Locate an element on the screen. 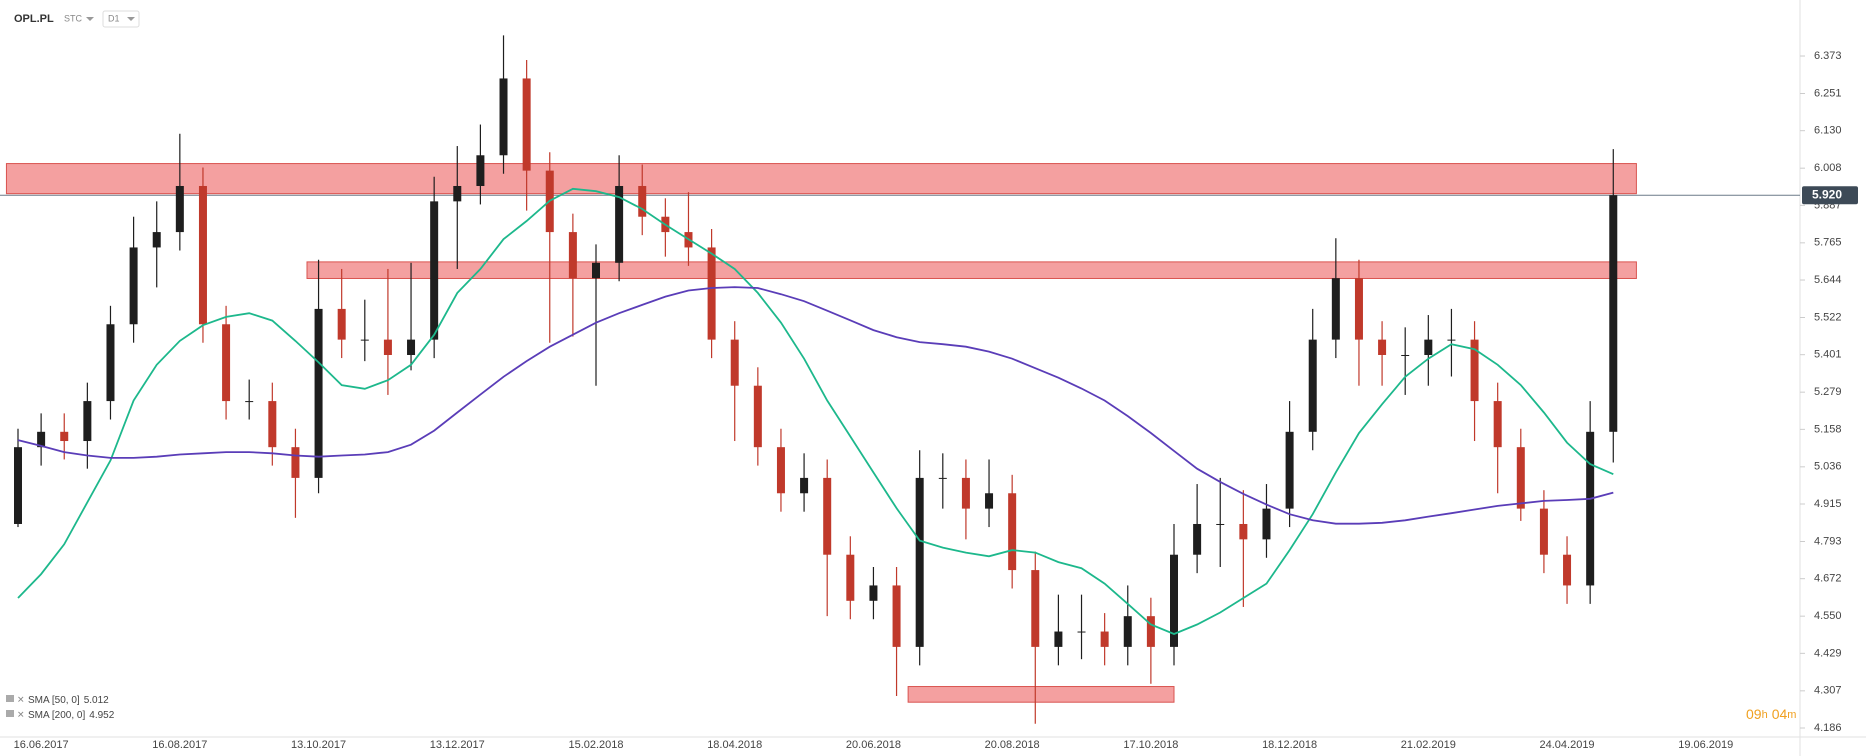  legend-value: 4.952 is located at coordinates (101, 715).